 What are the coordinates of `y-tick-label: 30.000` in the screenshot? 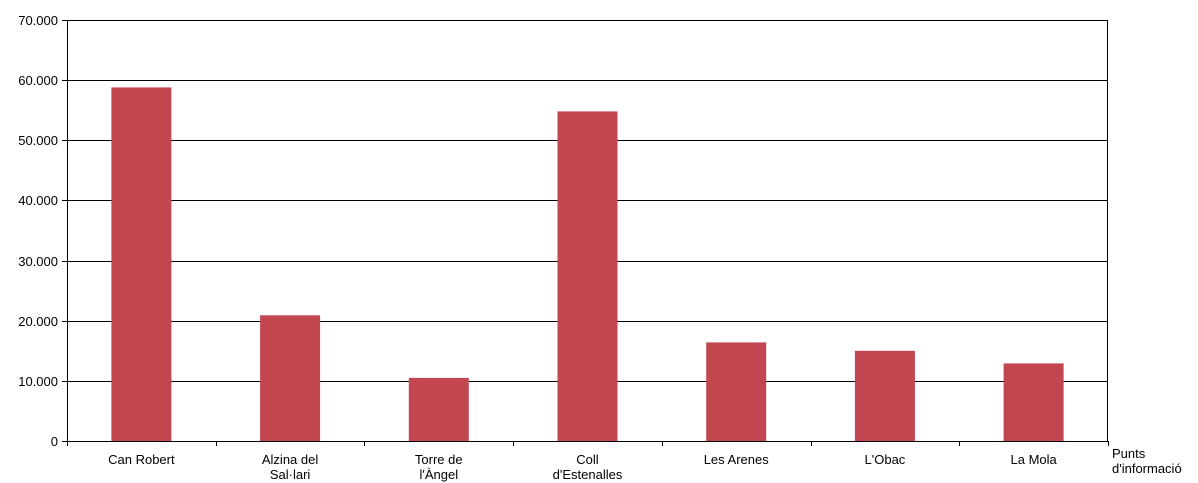 It's located at (38, 261).